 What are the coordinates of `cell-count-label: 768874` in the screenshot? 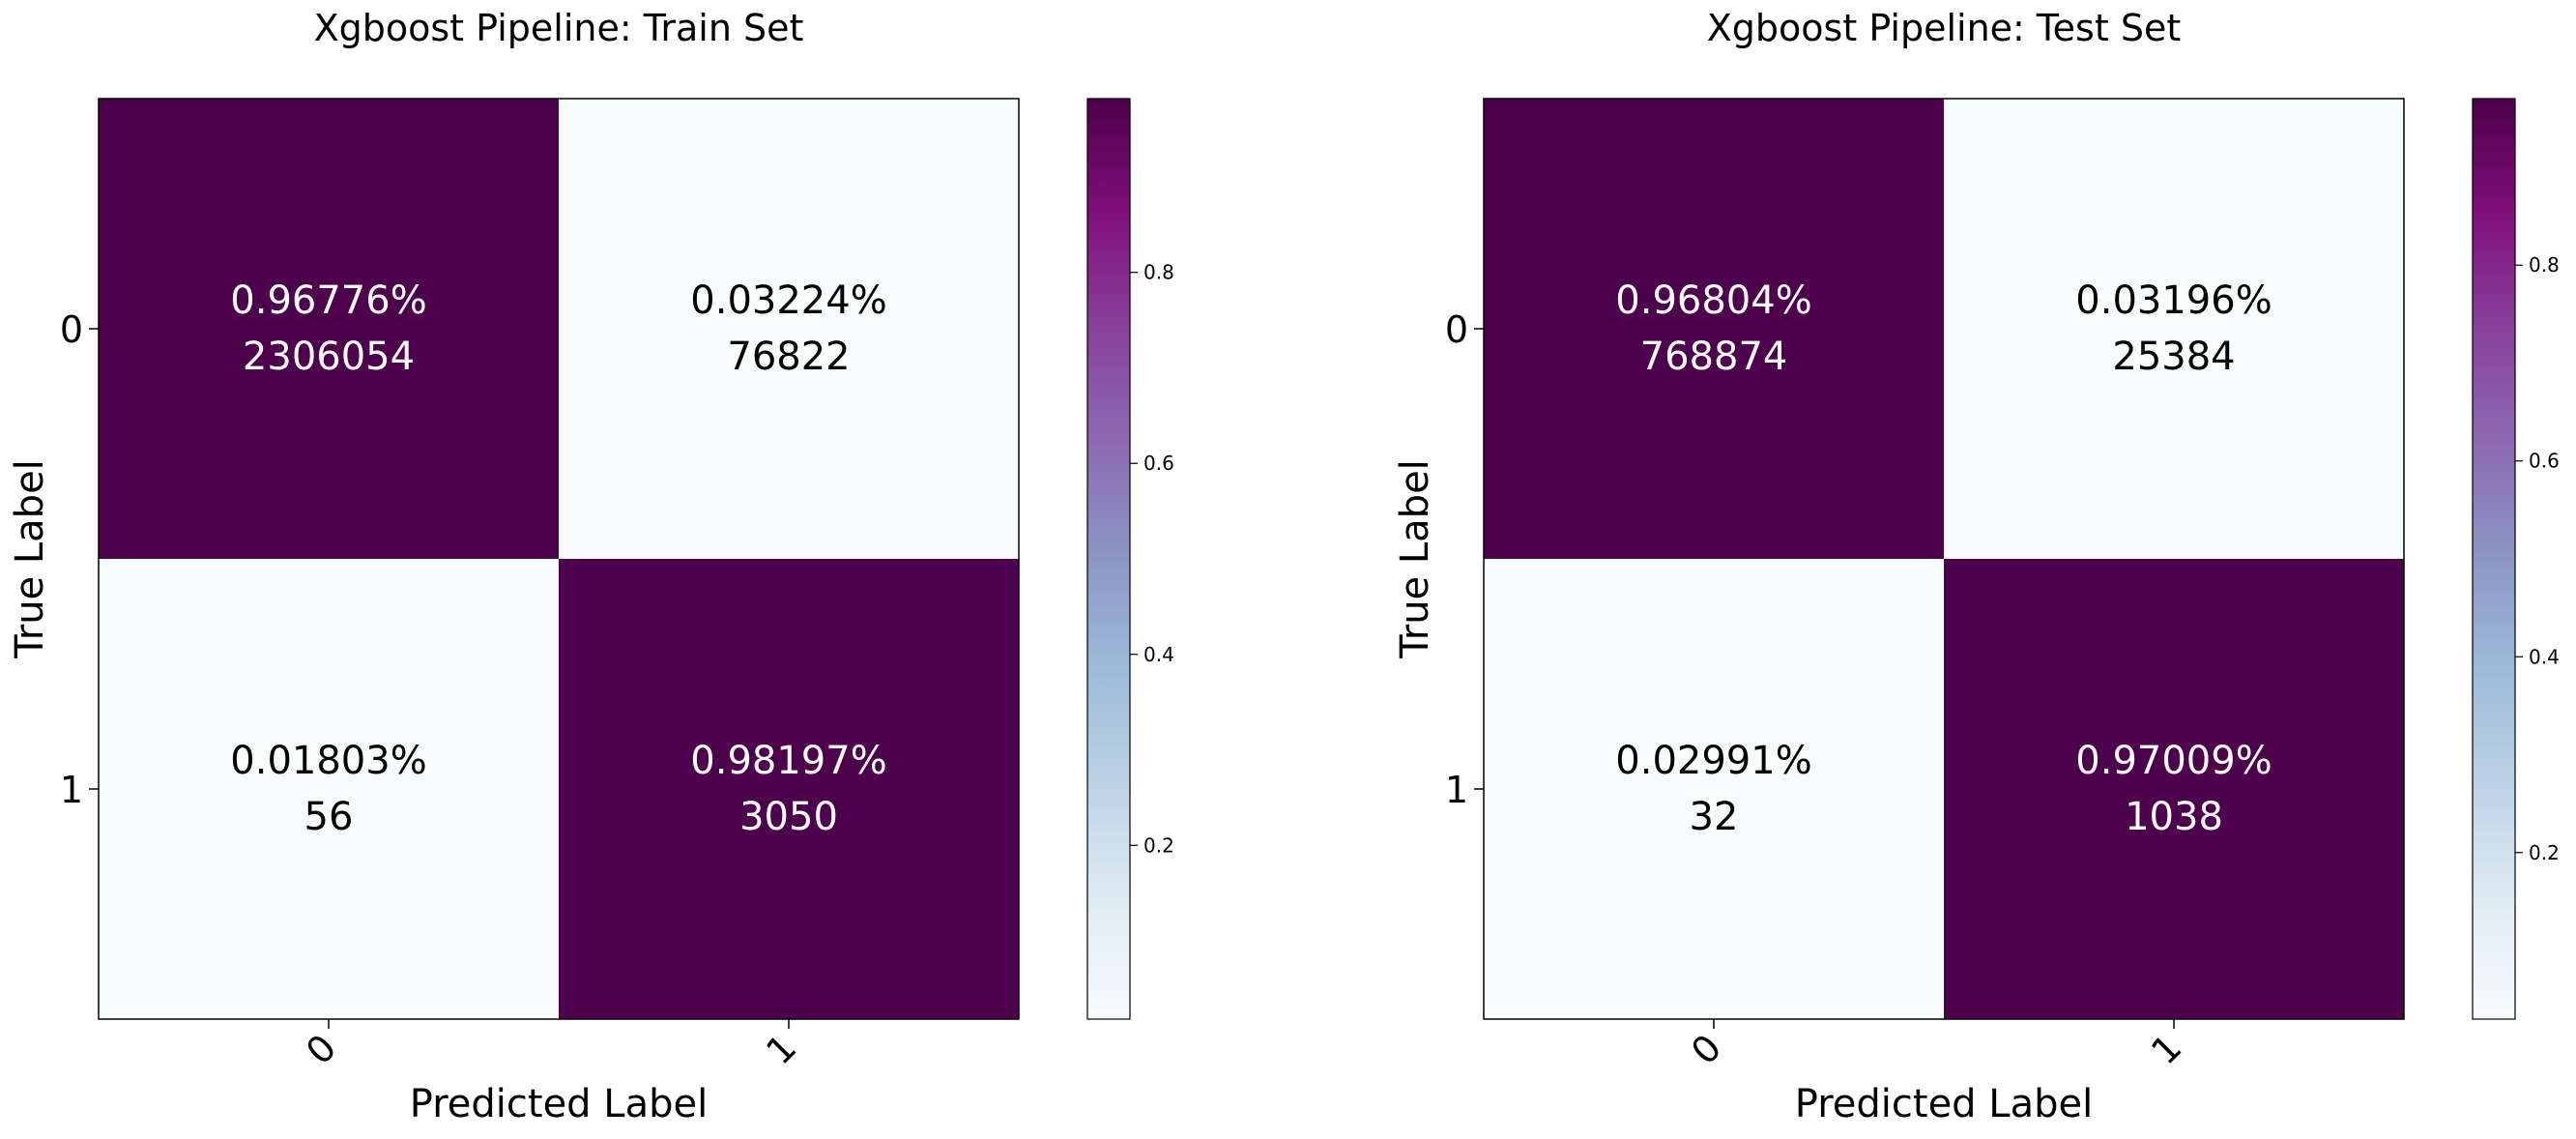 It's located at (1714, 357).